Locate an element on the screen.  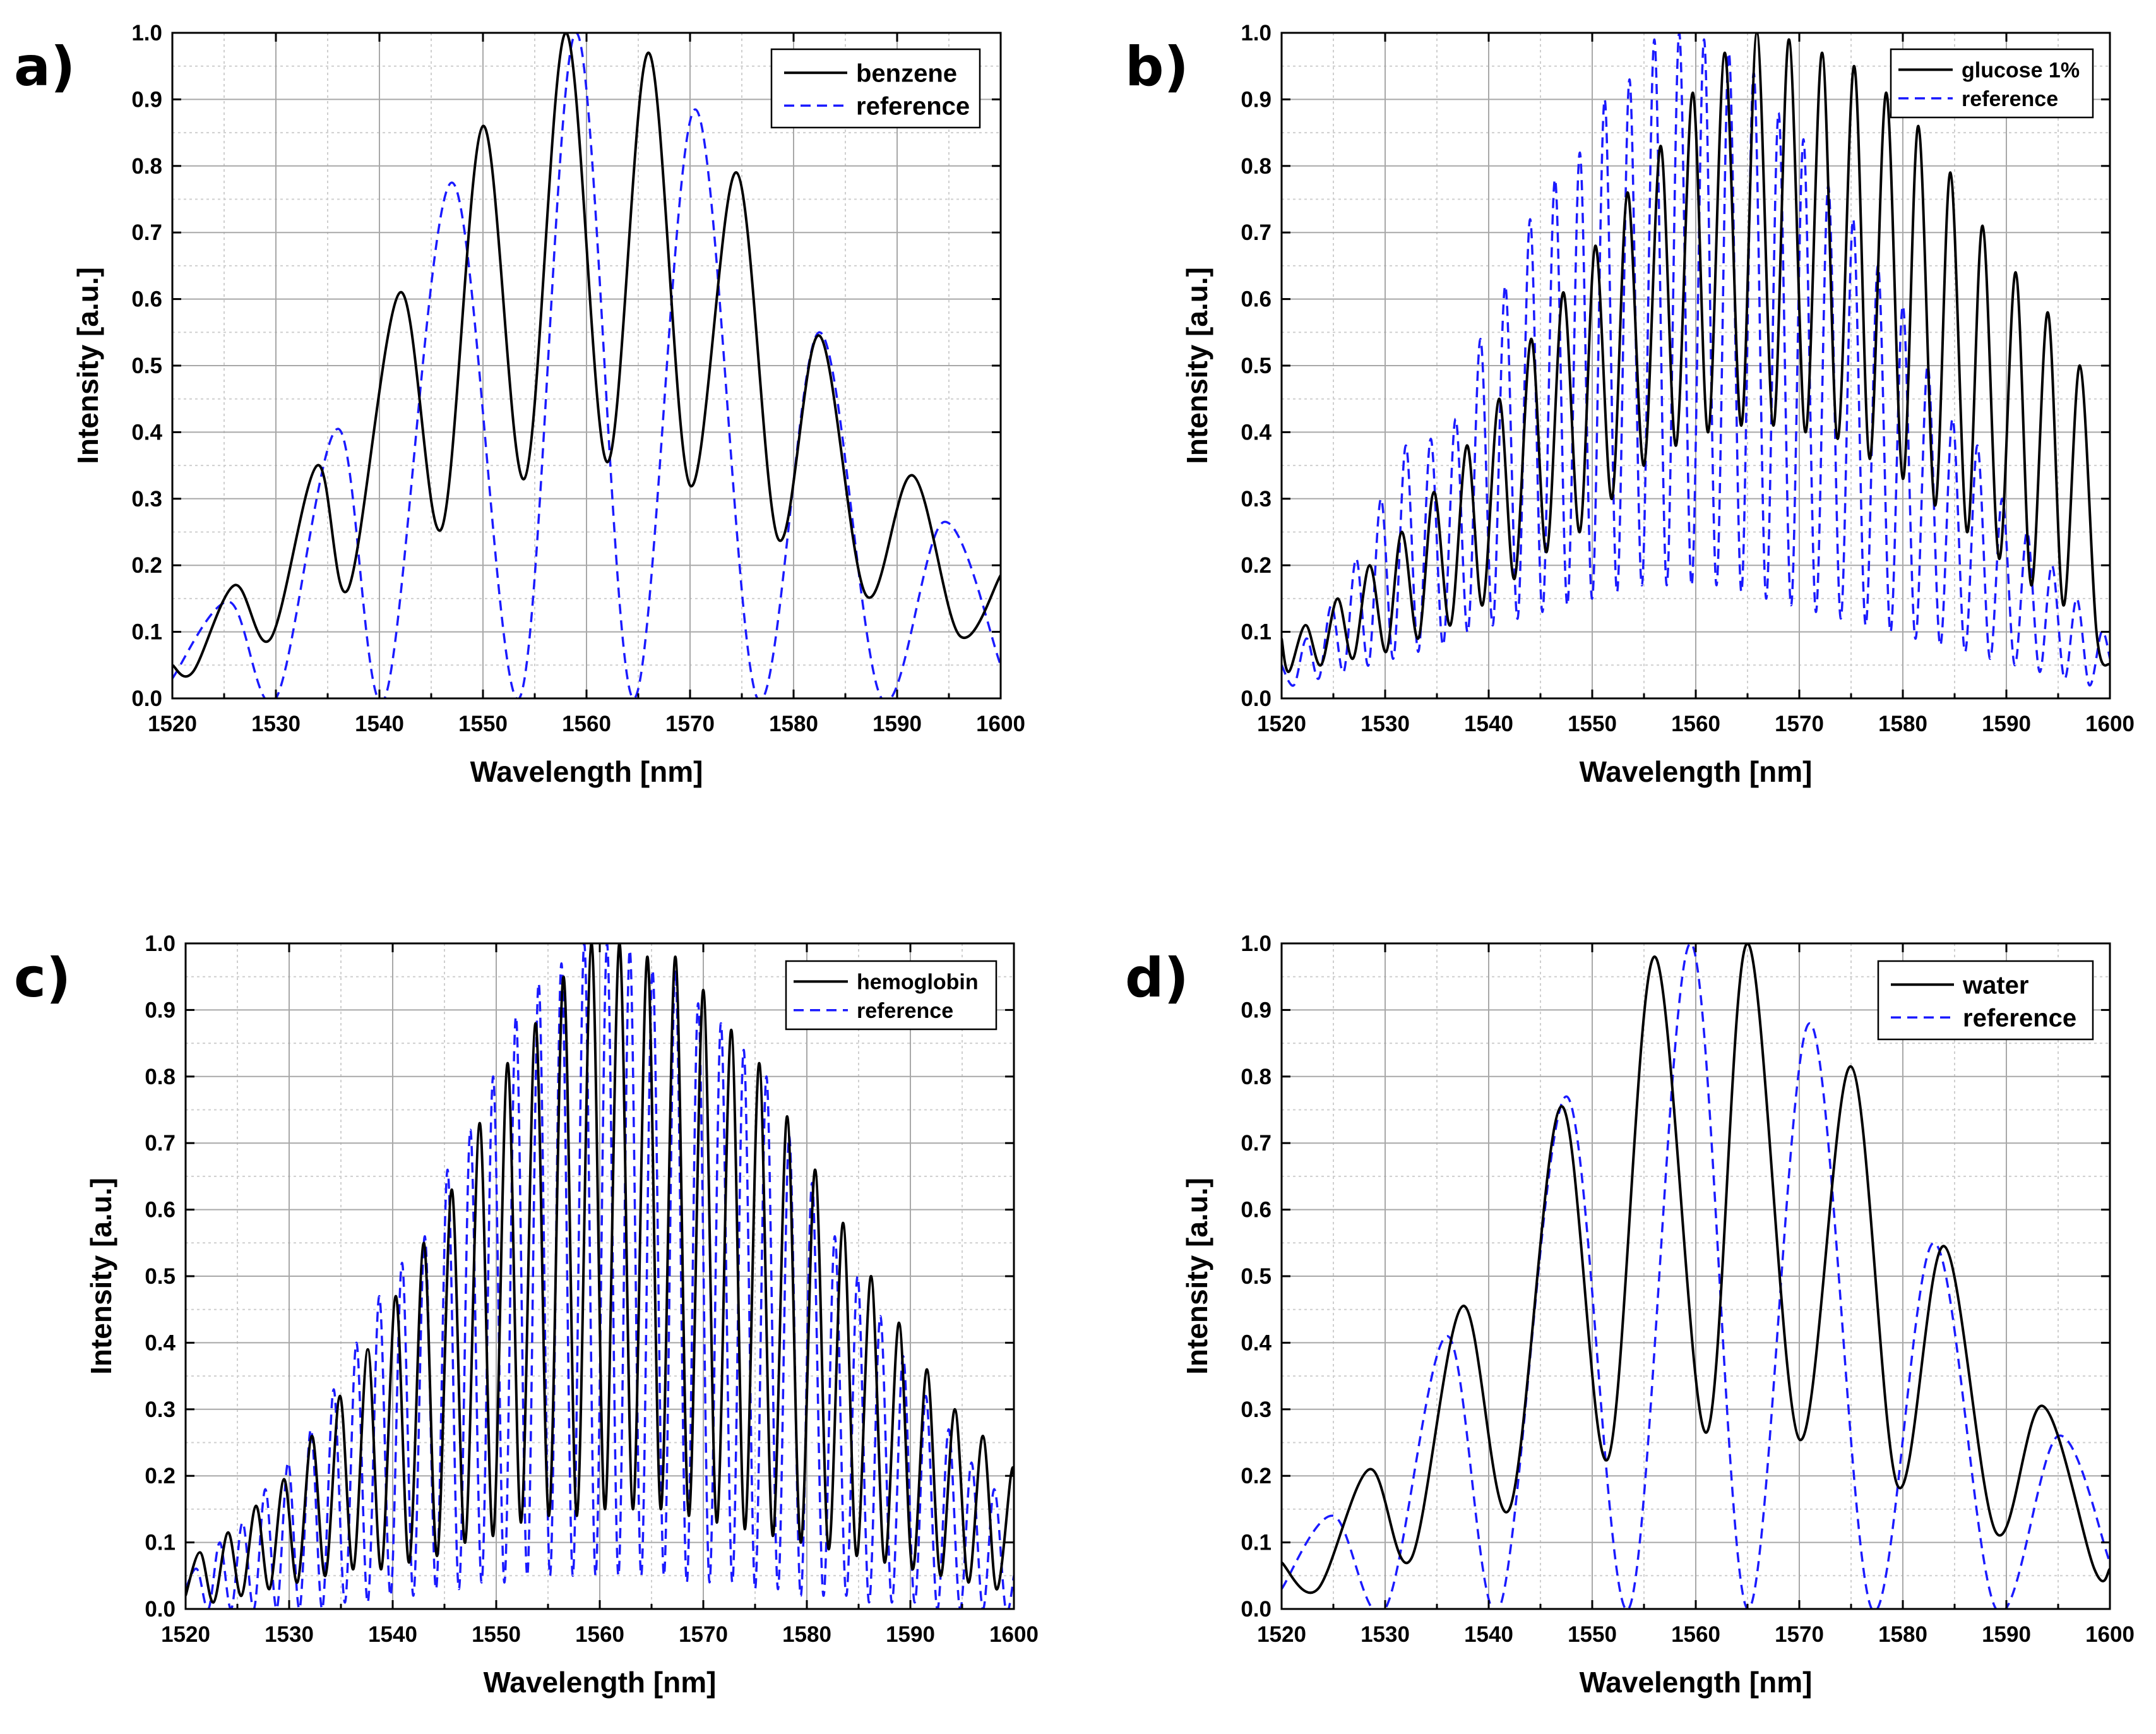
legend-label: water is located at coordinates (1996, 986).